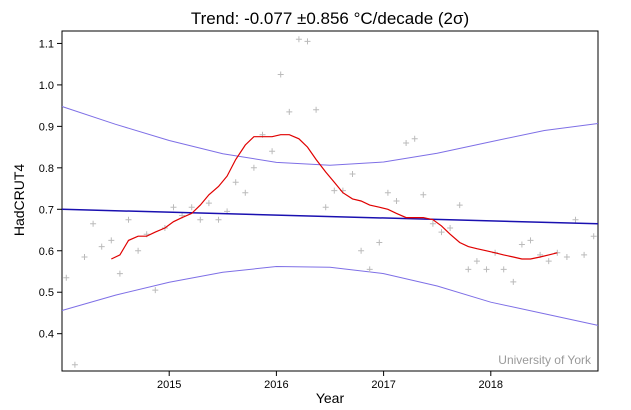  I want to click on x-tick-label: 2015, so click(169, 385).